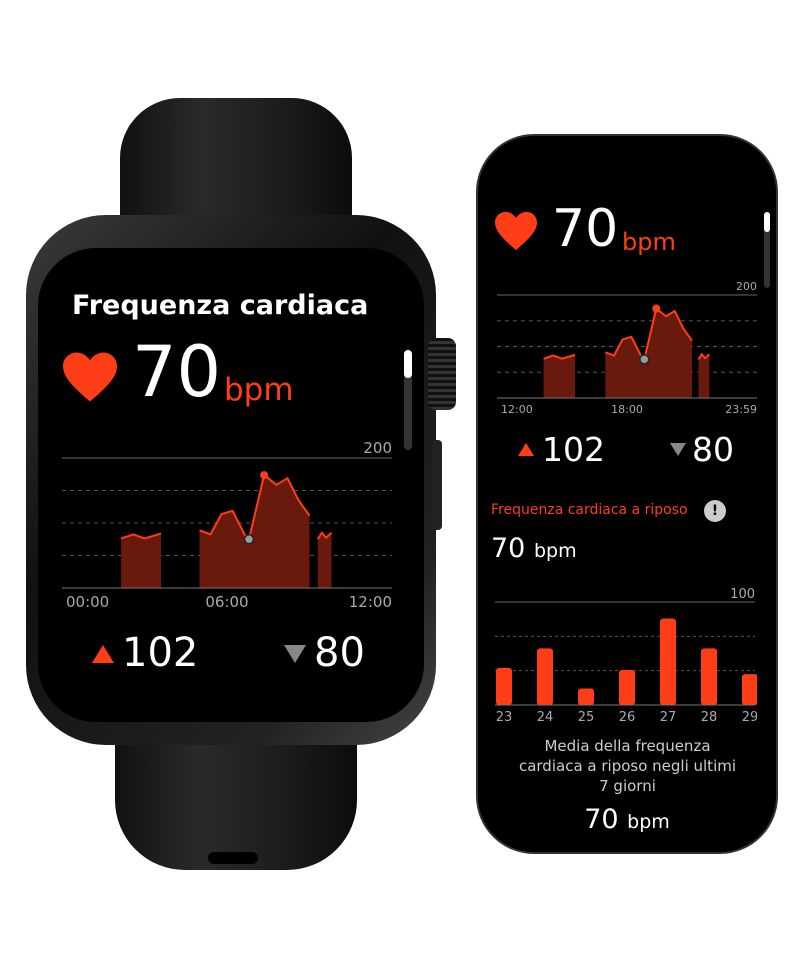 This screenshot has height=960, width=800. Describe the element at coordinates (627, 409) in the screenshot. I see `x-tick-label: 18:00` at that location.